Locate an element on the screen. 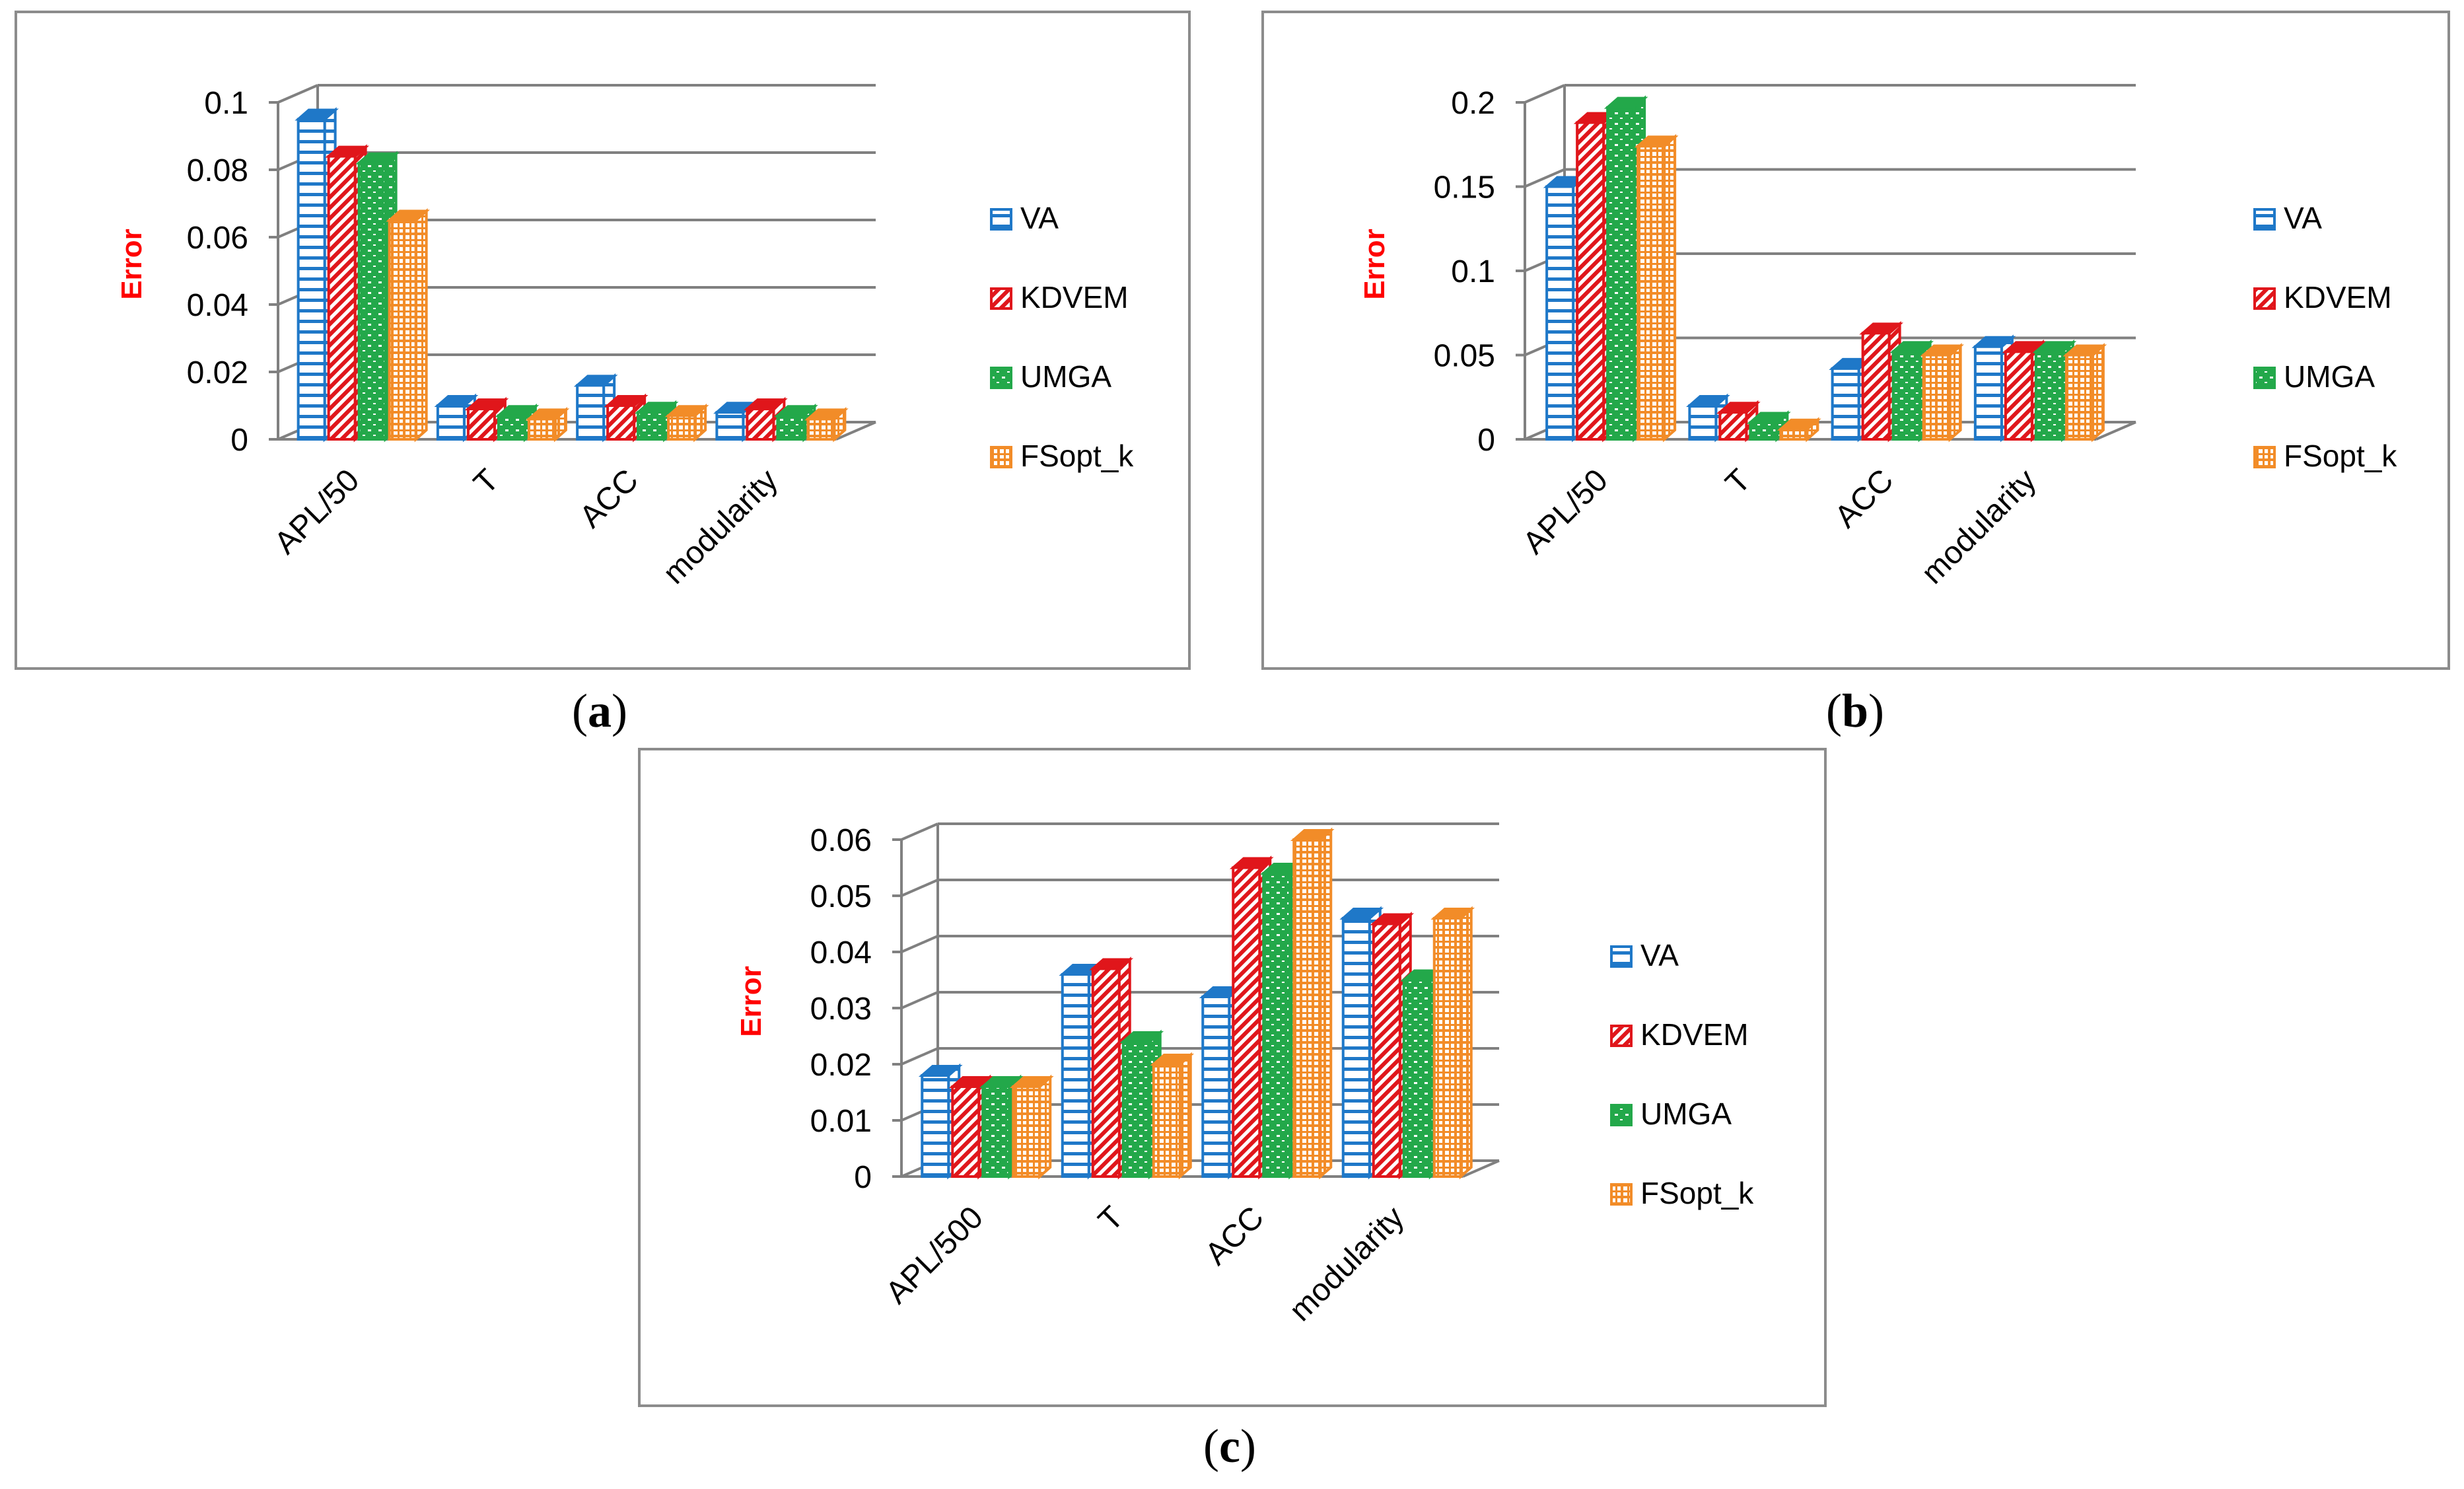  x-tick-label-modularity: modularity is located at coordinates (1347, 1264).